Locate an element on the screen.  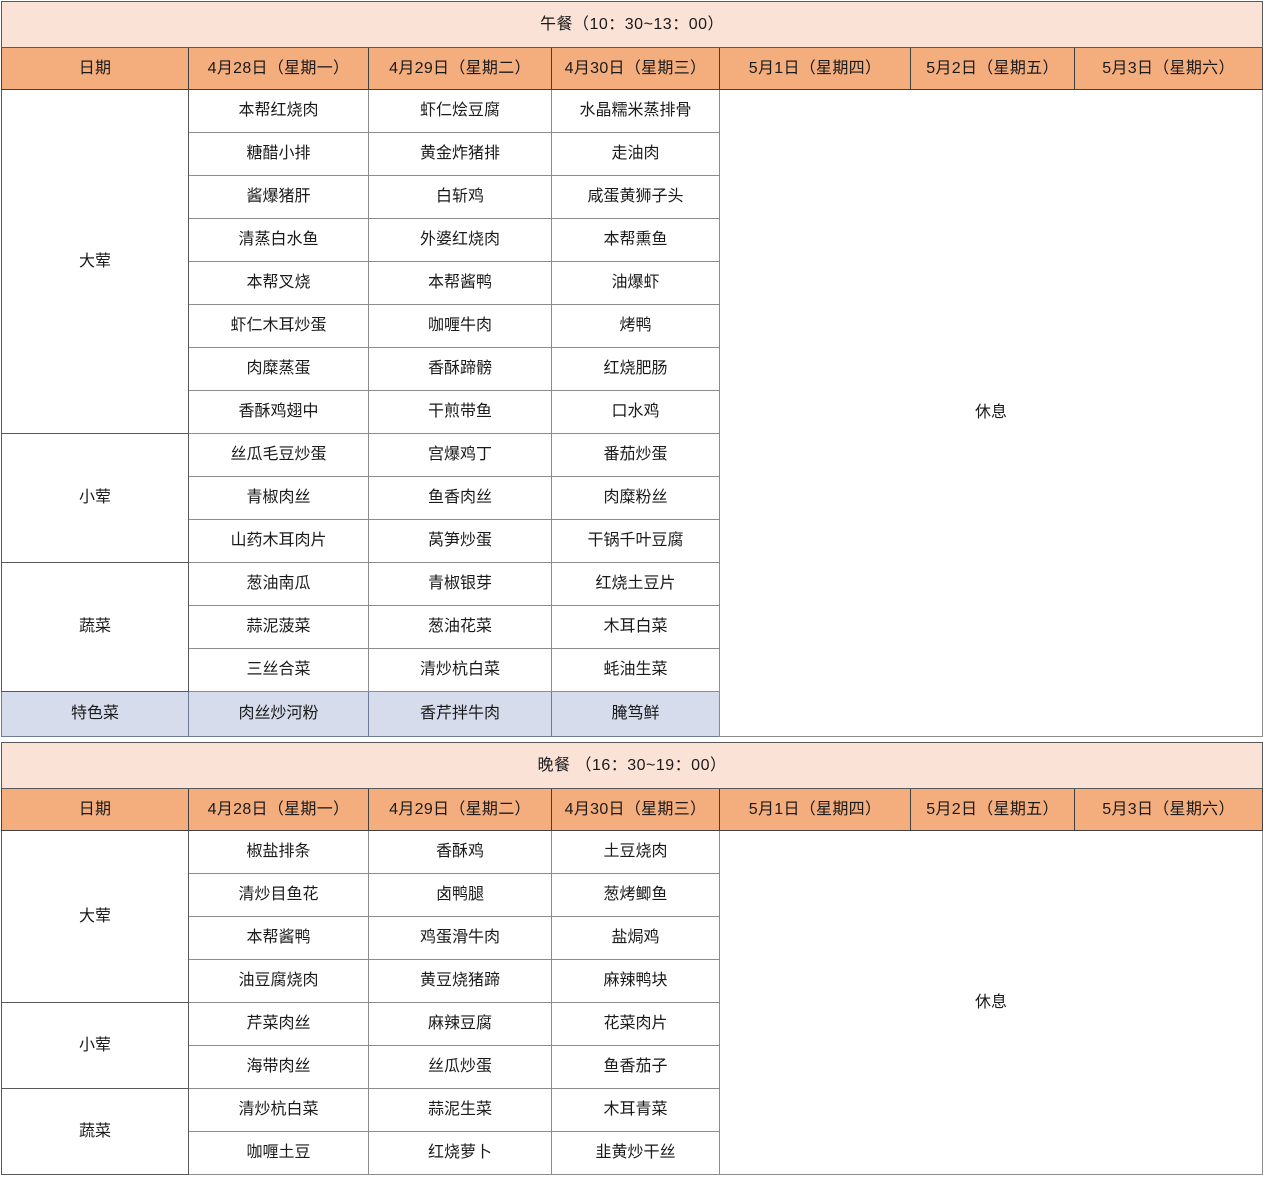
dish-cell: 香酥蹄髈 is located at coordinates (460, 369).